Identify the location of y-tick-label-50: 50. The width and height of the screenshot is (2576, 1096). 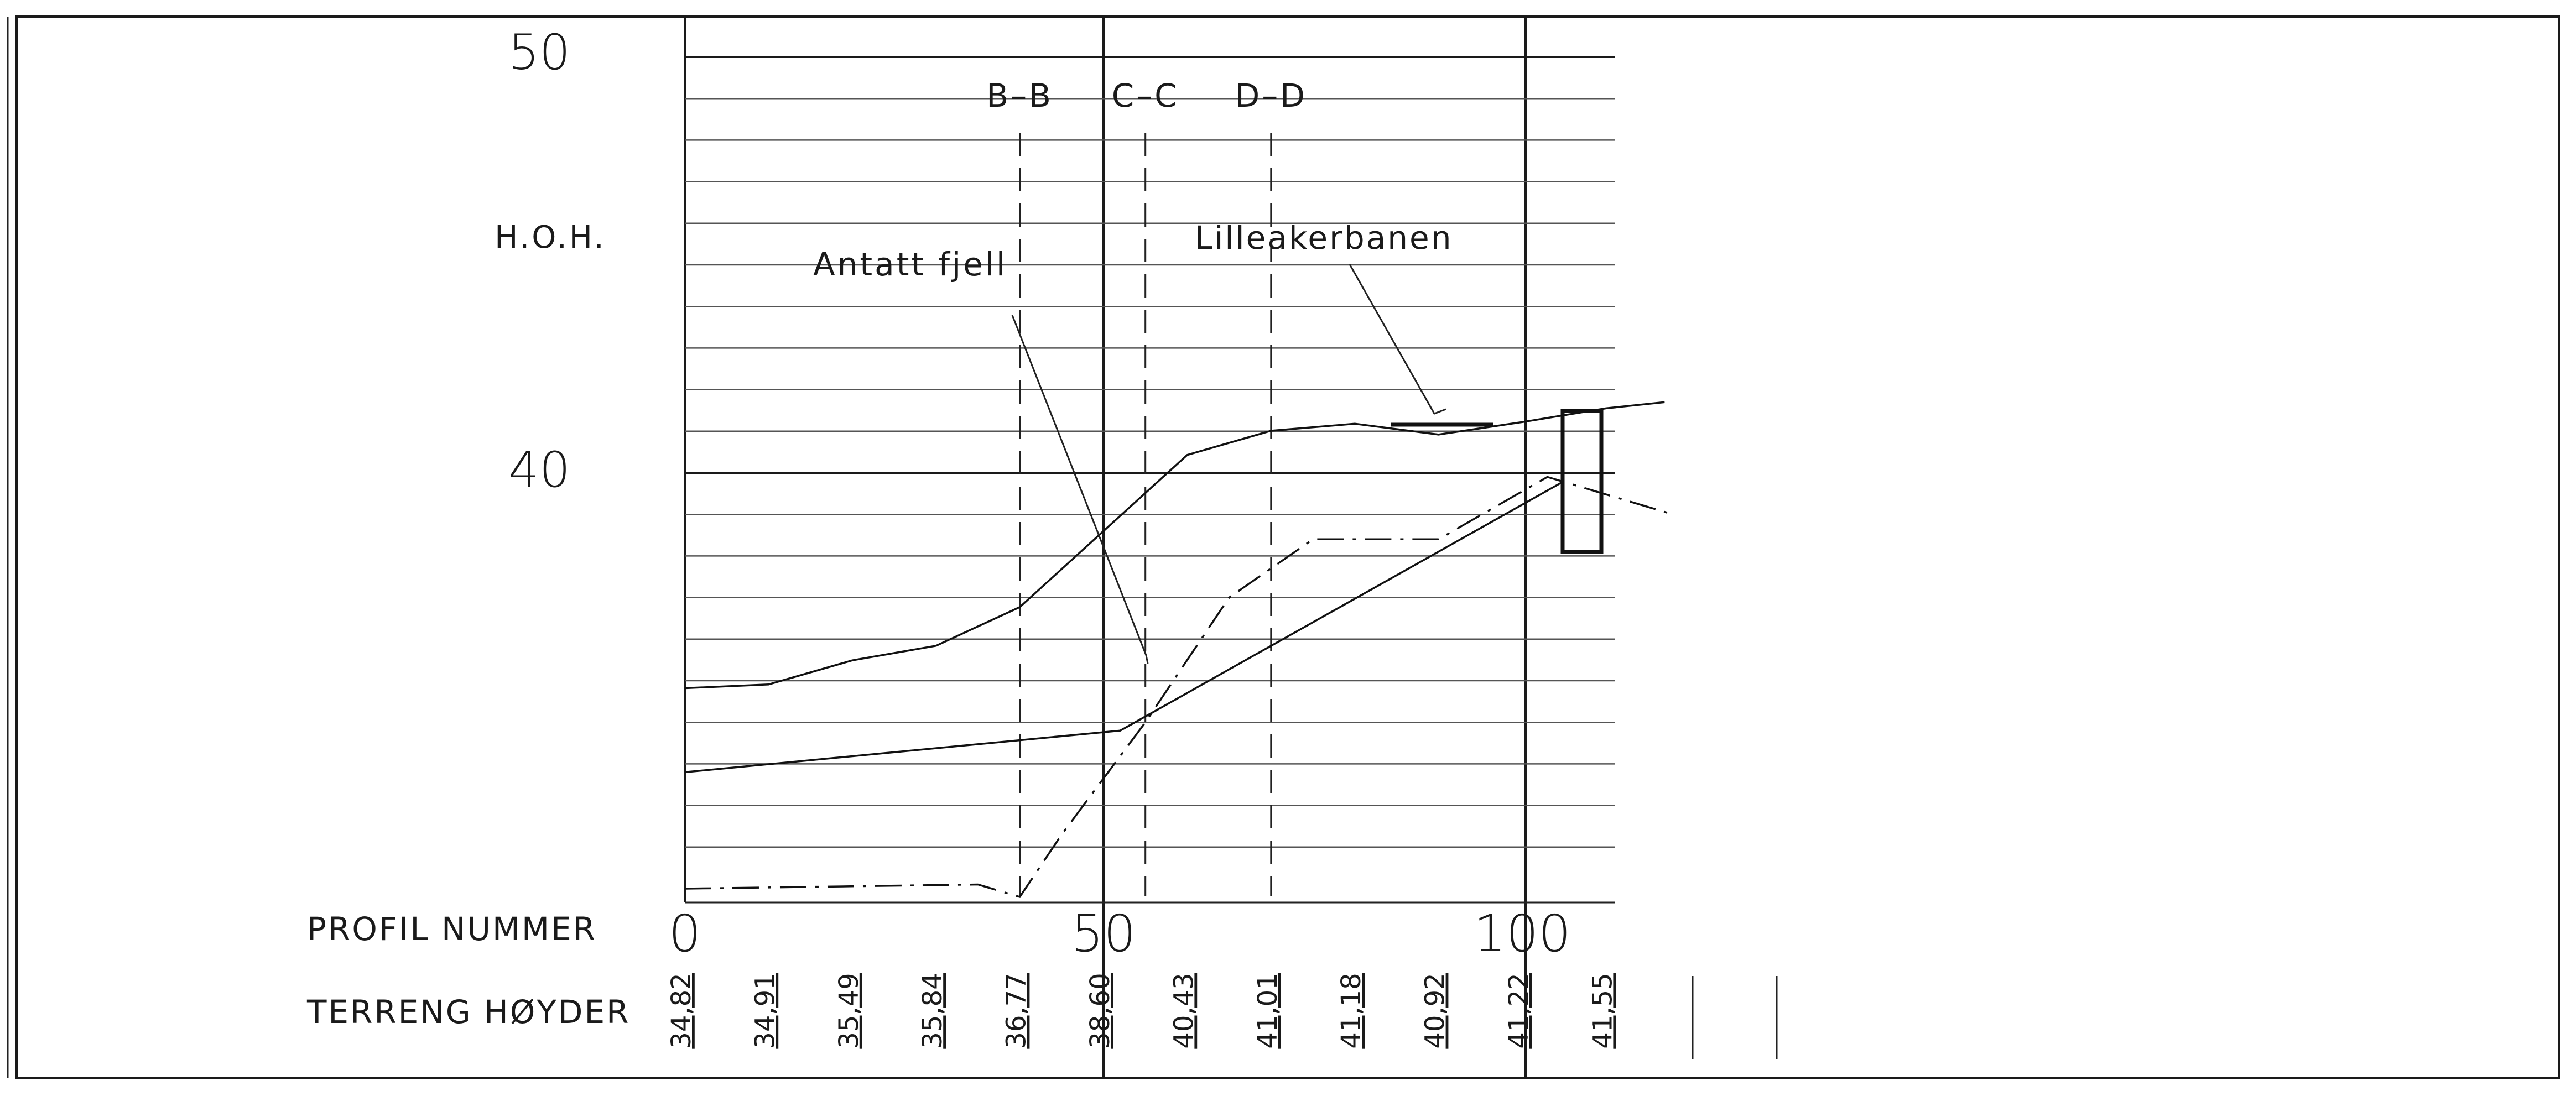
(539, 52).